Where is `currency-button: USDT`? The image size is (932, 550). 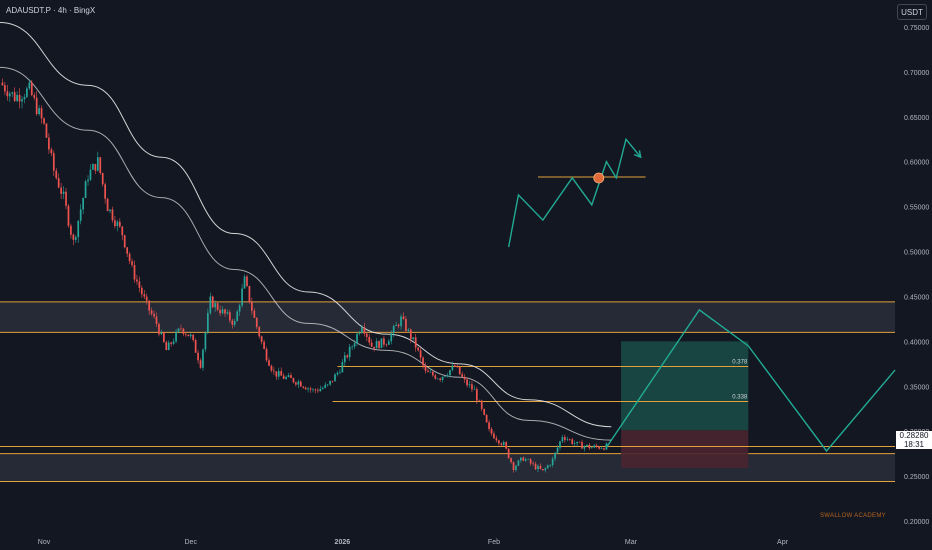 currency-button: USDT is located at coordinates (912, 12).